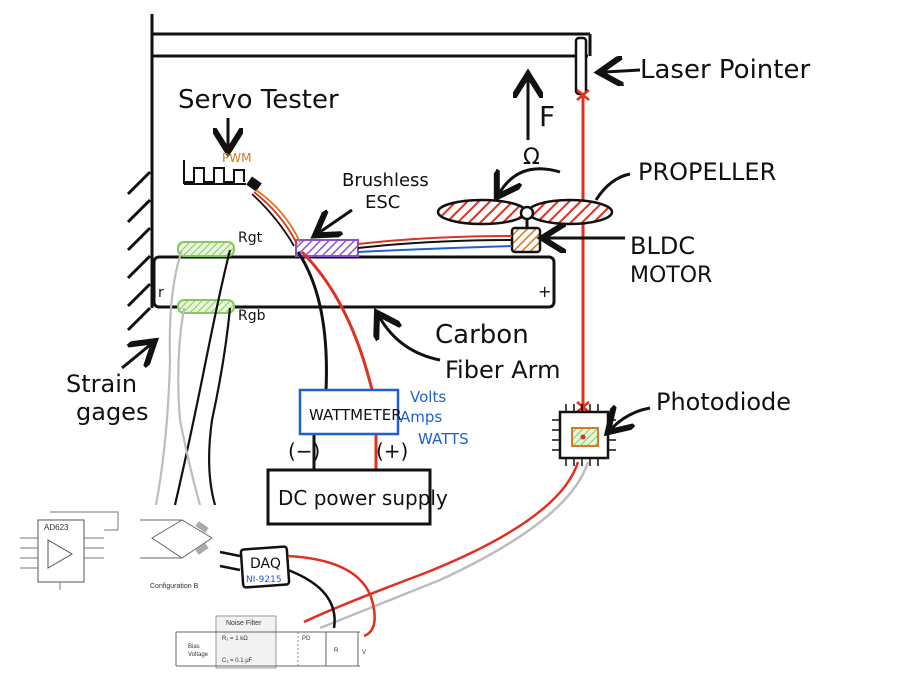 The height and width of the screenshot is (693, 900). What do you see at coordinates (662, 246) in the screenshot?
I see `bldc-label-1: BLDC` at bounding box center [662, 246].